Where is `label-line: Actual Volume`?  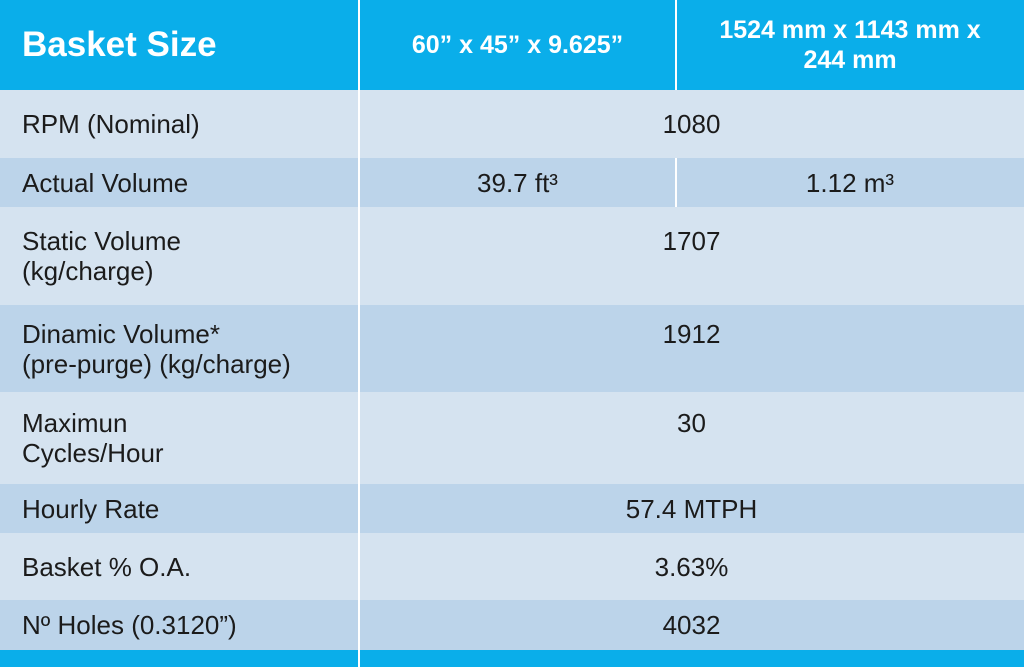 label-line: Actual Volume is located at coordinates (105, 182).